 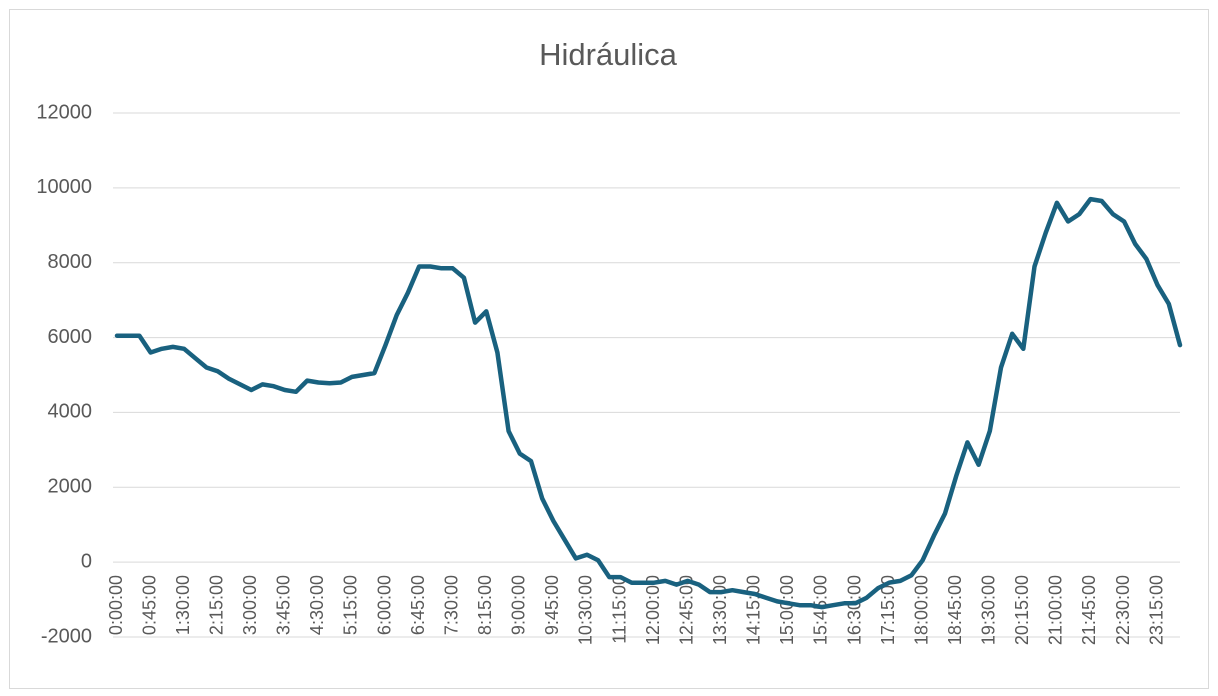 What do you see at coordinates (70, 337) in the screenshot?
I see `y-tick-label: 6000` at bounding box center [70, 337].